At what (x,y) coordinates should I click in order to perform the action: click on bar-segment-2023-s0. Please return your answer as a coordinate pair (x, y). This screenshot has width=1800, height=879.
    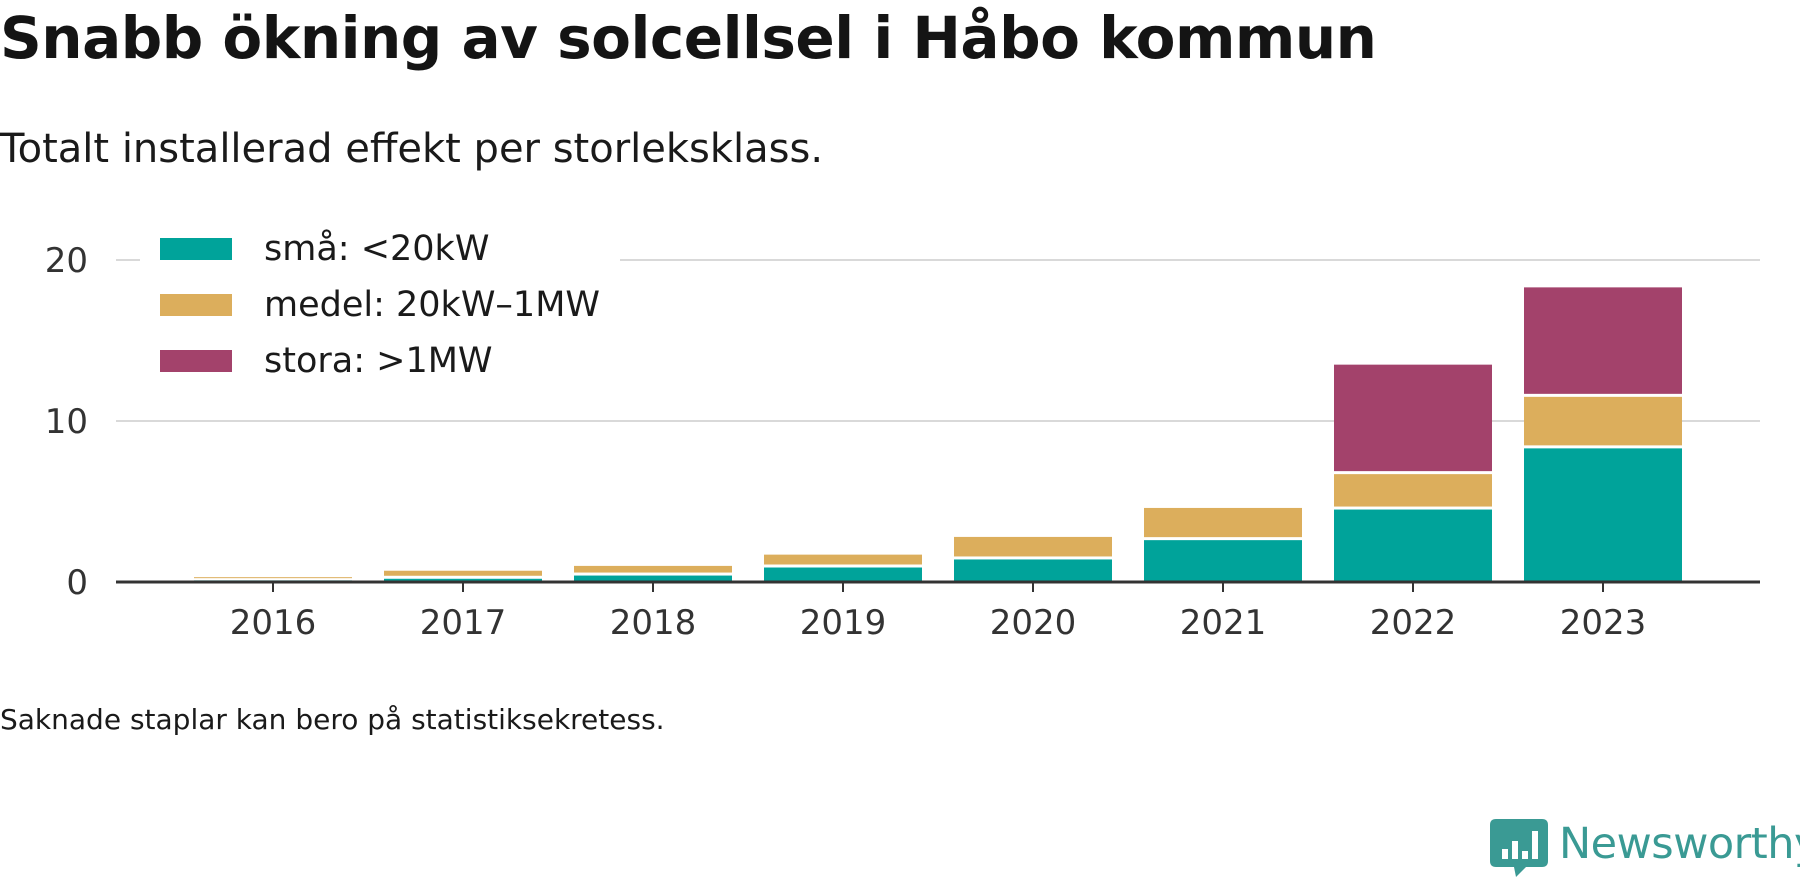
    Looking at the image, I should click on (1603, 515).